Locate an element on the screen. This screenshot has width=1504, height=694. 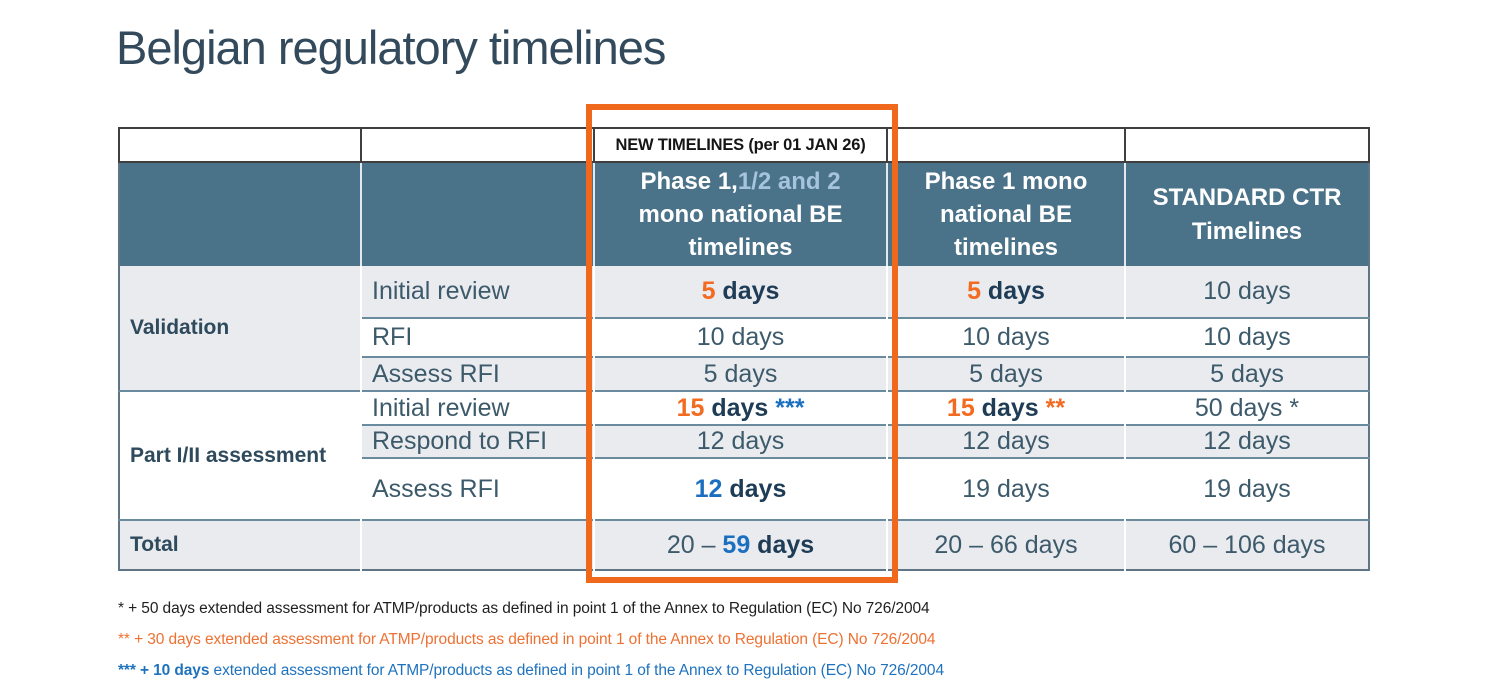
col-header-standard-ctr: STANDARD CTR Timelines is located at coordinates (1246, 214).